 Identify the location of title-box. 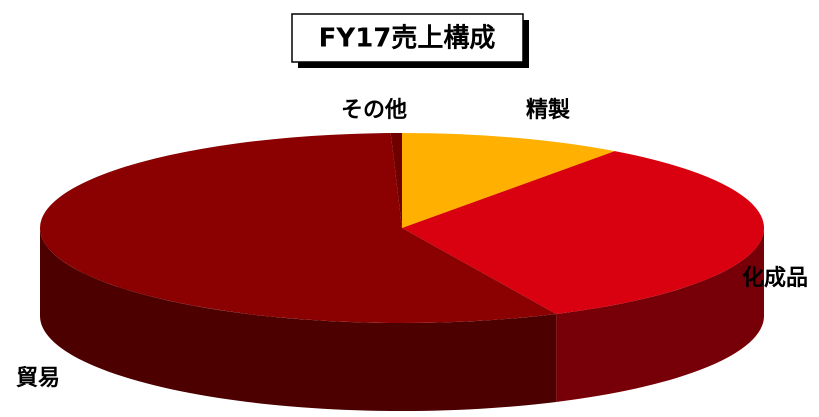
(407, 38).